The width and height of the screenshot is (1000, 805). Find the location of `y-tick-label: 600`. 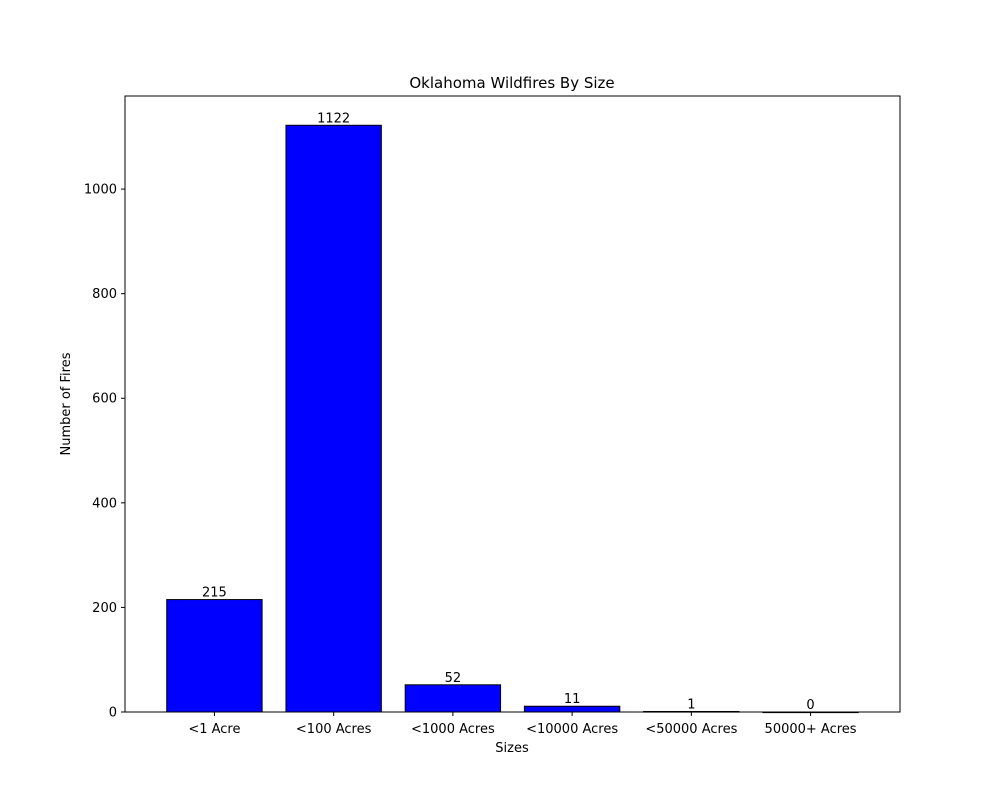

y-tick-label: 600 is located at coordinates (104, 399).